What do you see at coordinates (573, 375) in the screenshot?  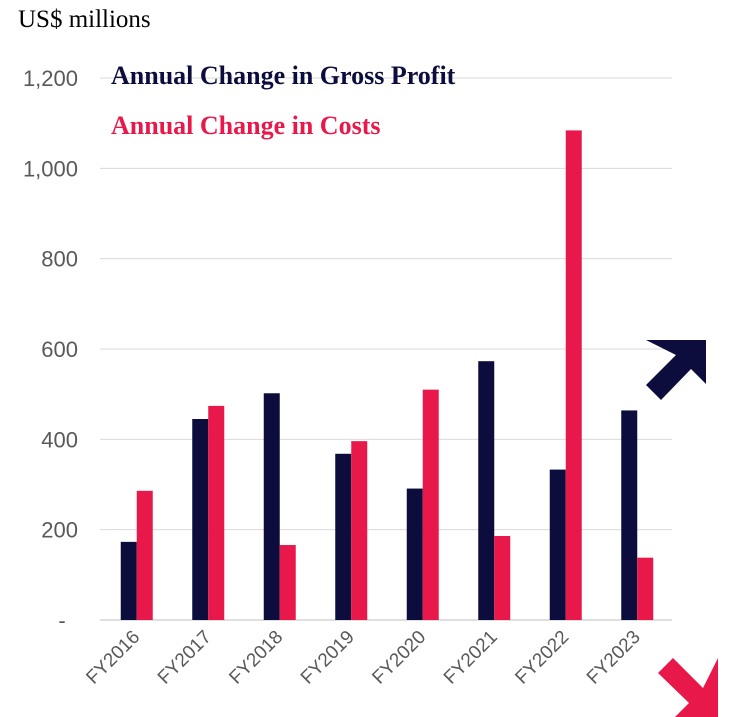 I see `bar-costs-fy2022` at bounding box center [573, 375].